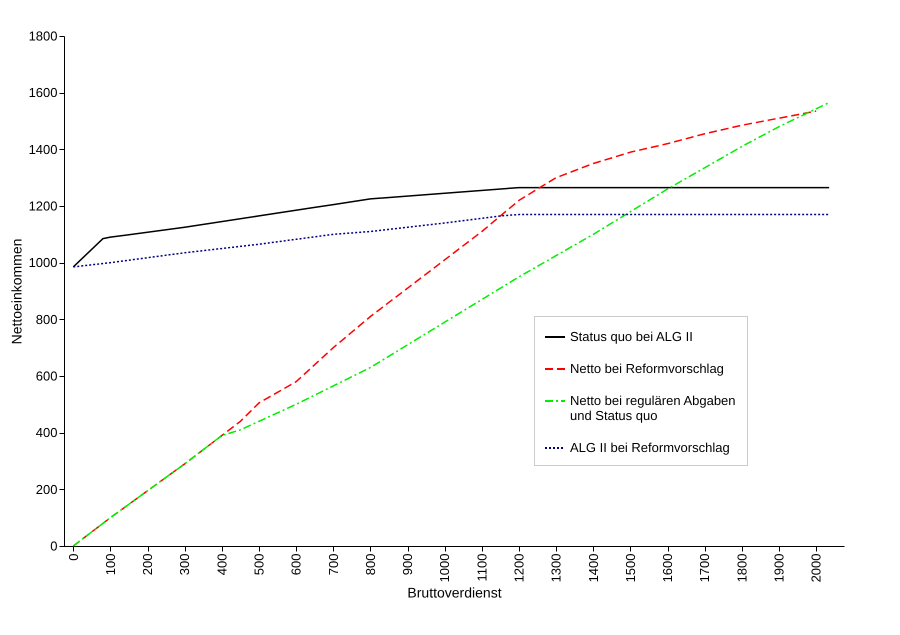  Describe the element at coordinates (370, 565) in the screenshot. I see `x-tick-label: 800` at that location.